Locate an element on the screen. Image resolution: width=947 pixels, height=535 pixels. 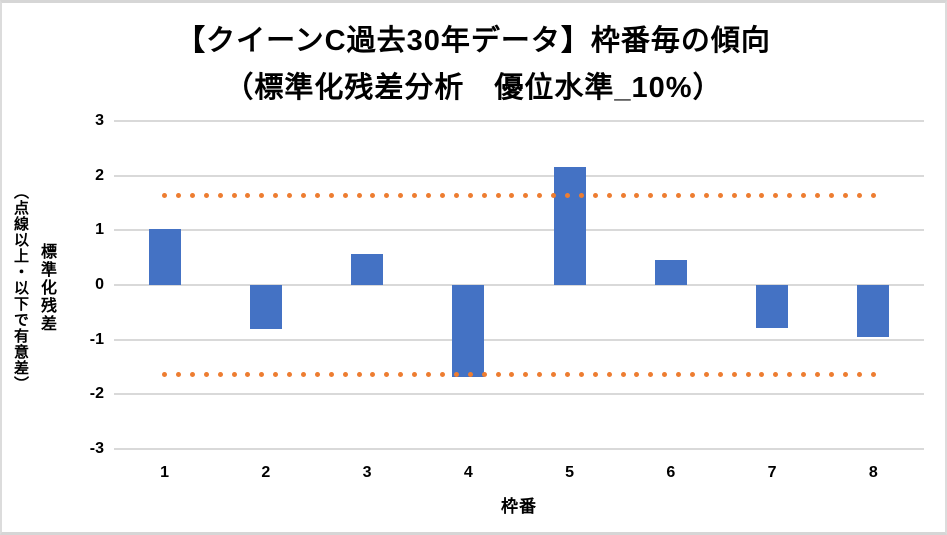
x-tick-label-6: 6 is located at coordinates (671, 472).